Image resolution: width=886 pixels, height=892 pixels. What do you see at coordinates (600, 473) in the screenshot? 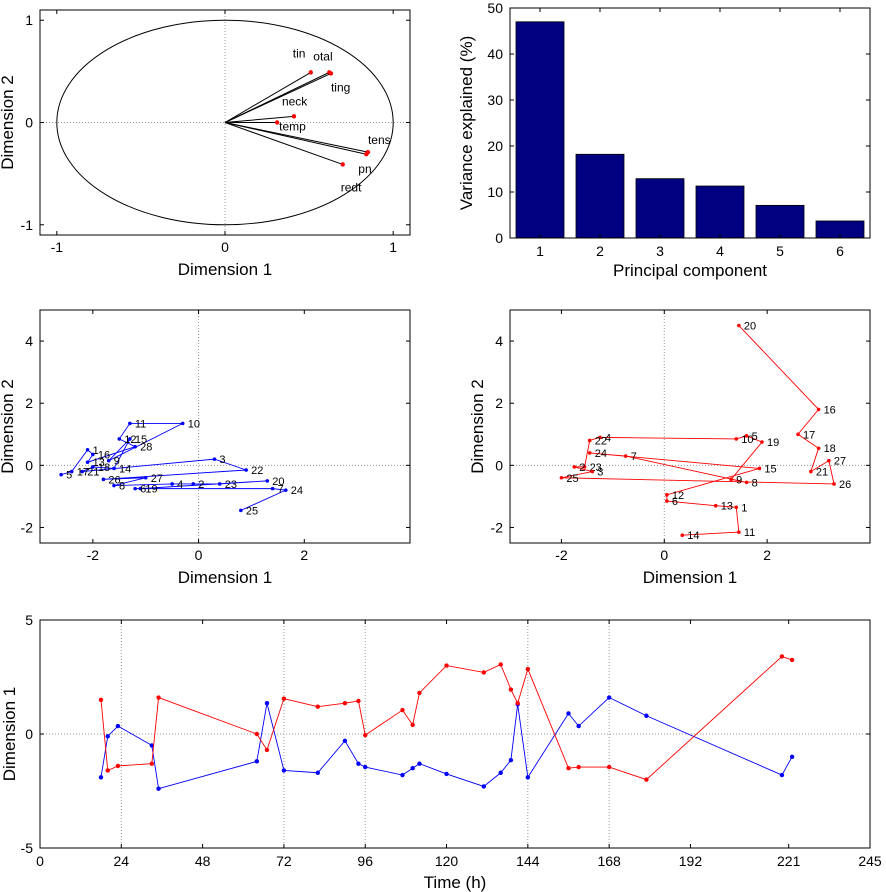
I see `point-label: 3` at bounding box center [600, 473].